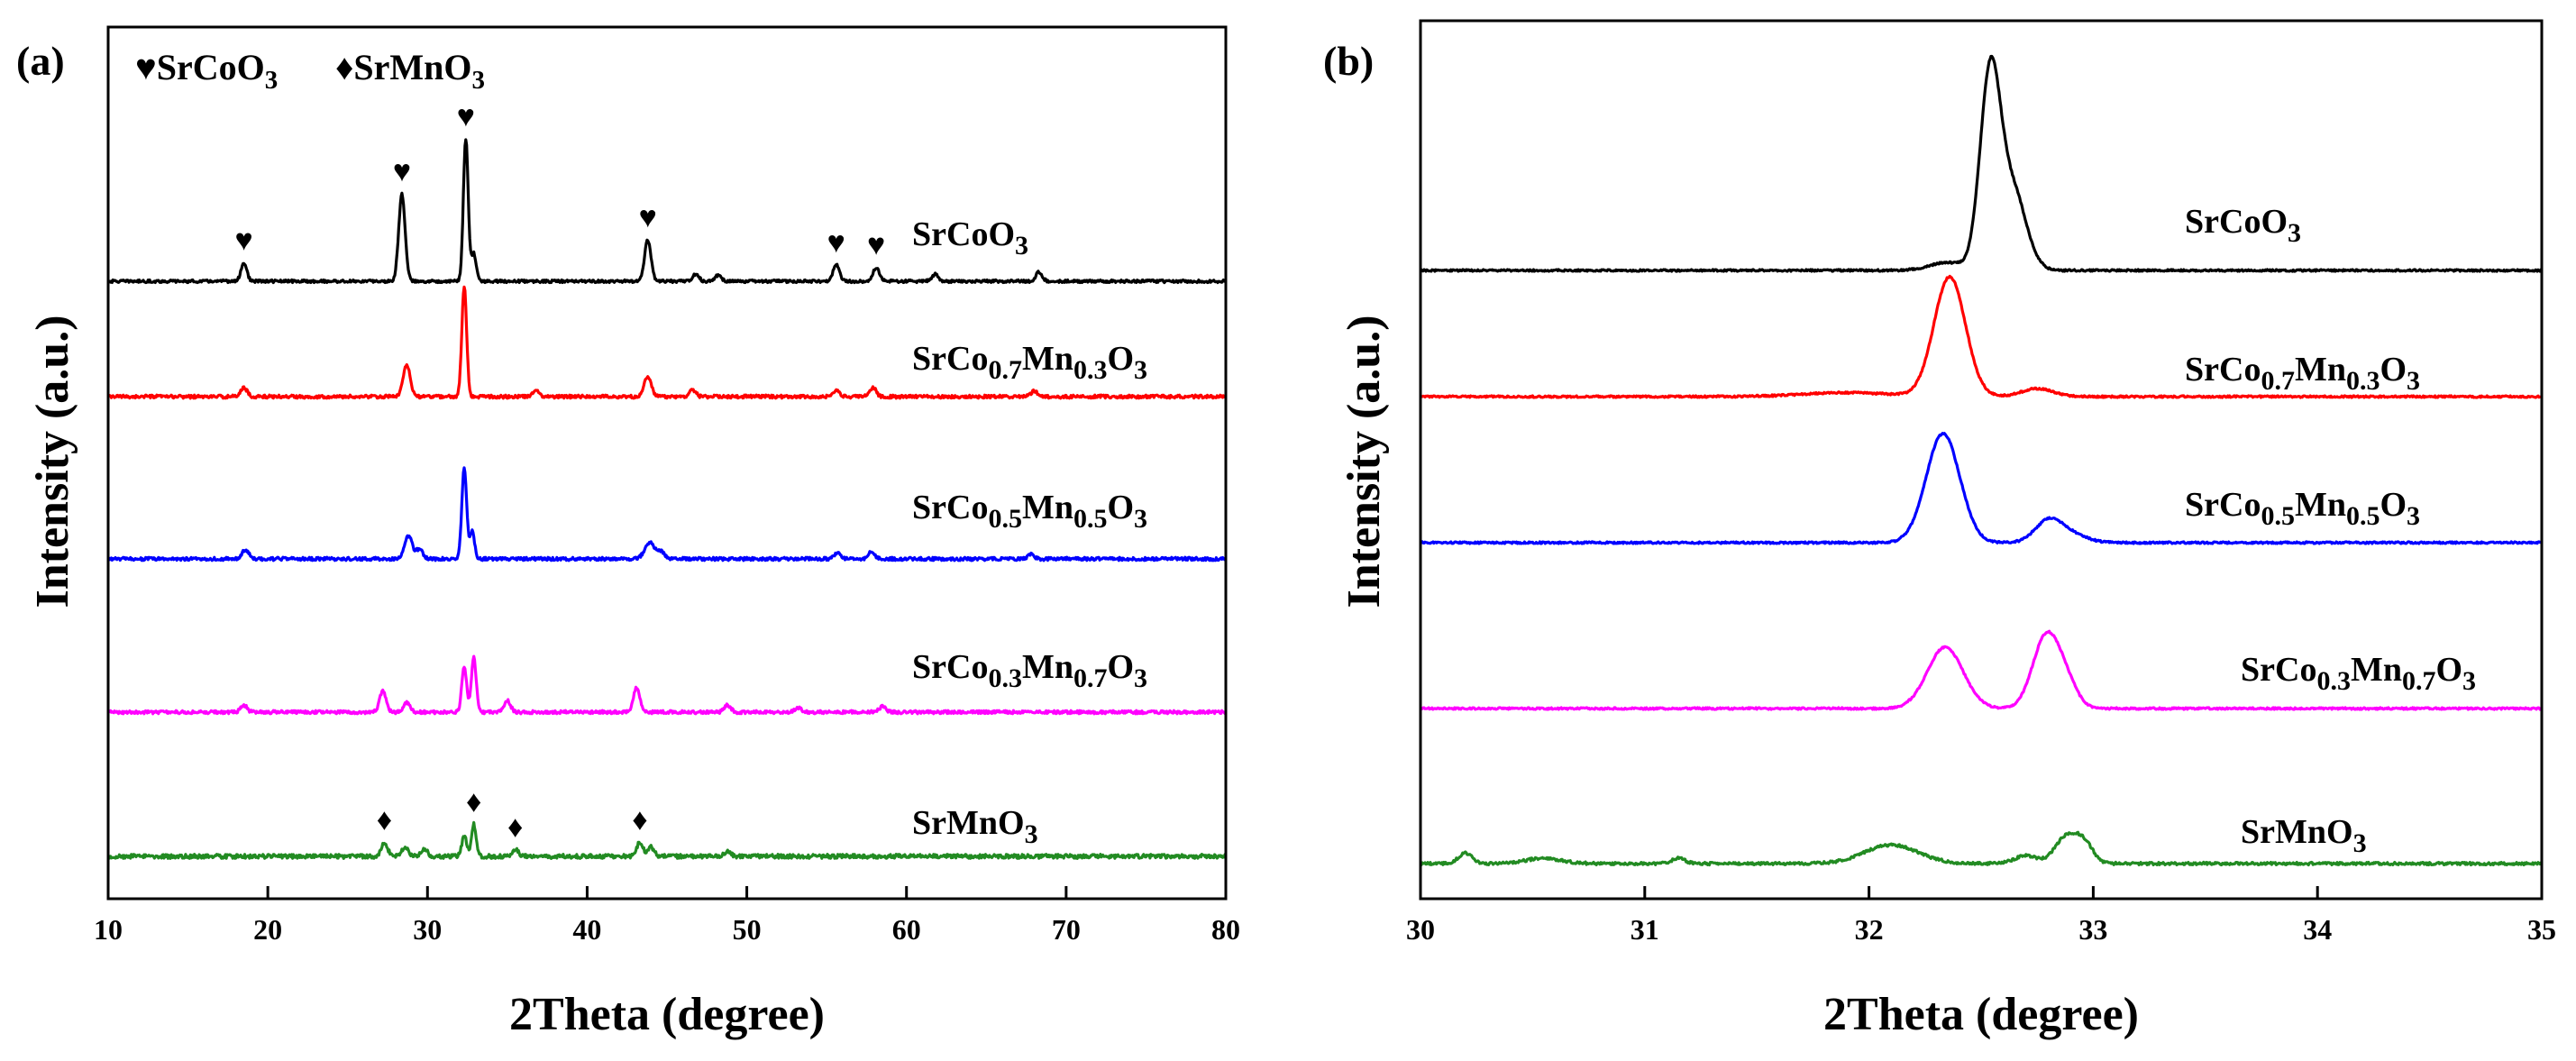 The image size is (2576, 1061). Describe the element at coordinates (40, 61) in the screenshot. I see `panel-a-label: (a)` at that location.